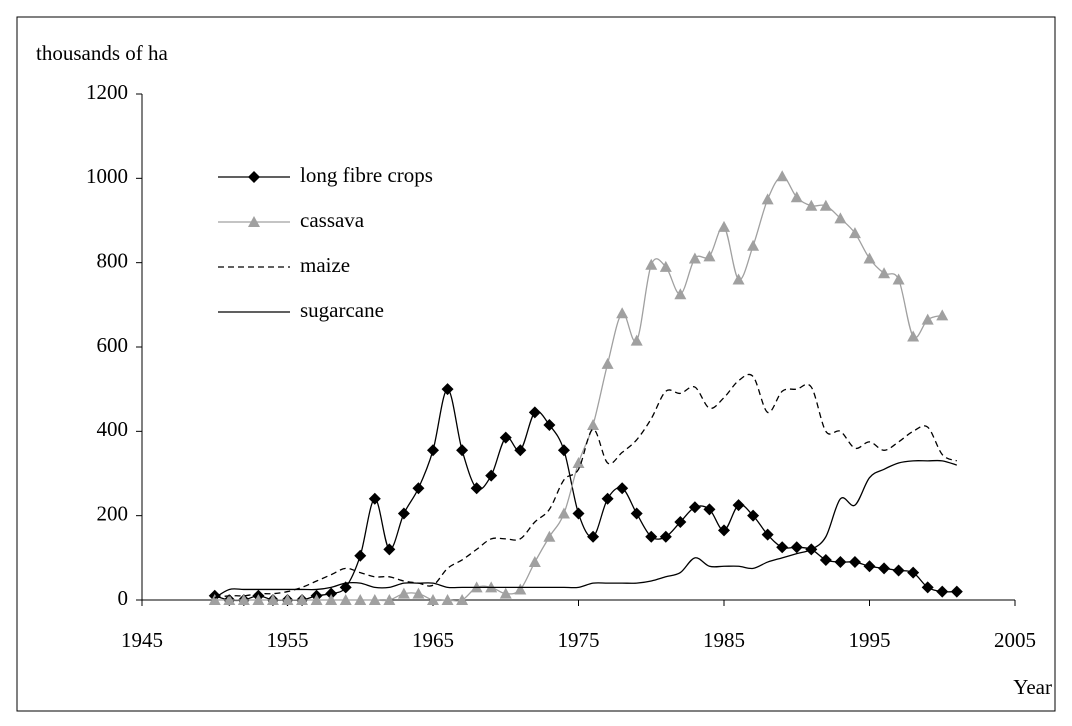 The height and width of the screenshot is (726, 1072). I want to click on x-axis-label: Year, so click(1032, 687).